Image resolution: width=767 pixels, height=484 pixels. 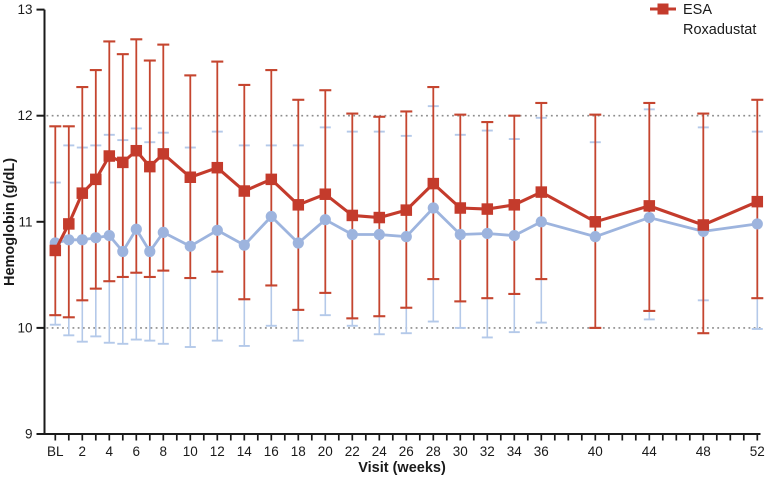 What do you see at coordinates (380, 451) in the screenshot?
I see `x-tick-label-24: 24` at bounding box center [380, 451].